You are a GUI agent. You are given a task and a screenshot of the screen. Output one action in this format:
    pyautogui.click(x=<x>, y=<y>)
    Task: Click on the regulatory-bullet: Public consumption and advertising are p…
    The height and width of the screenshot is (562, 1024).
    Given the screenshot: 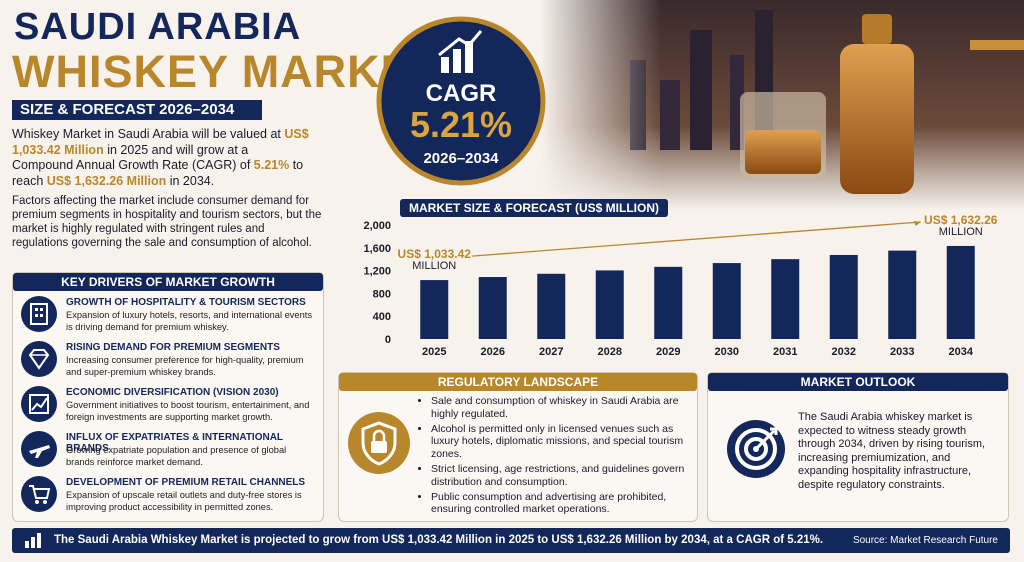 What is the action you would take?
    pyautogui.click(x=566, y=504)
    